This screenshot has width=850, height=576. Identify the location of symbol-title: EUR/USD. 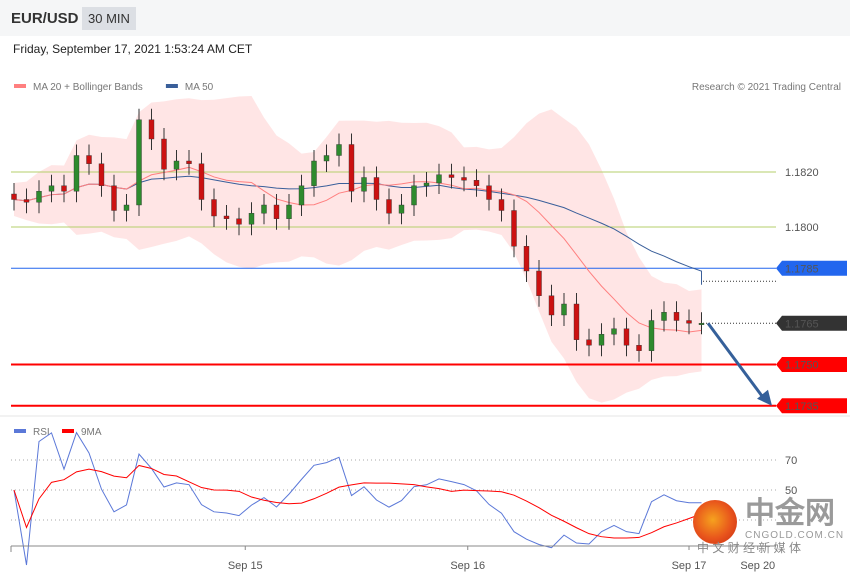
(45, 18).